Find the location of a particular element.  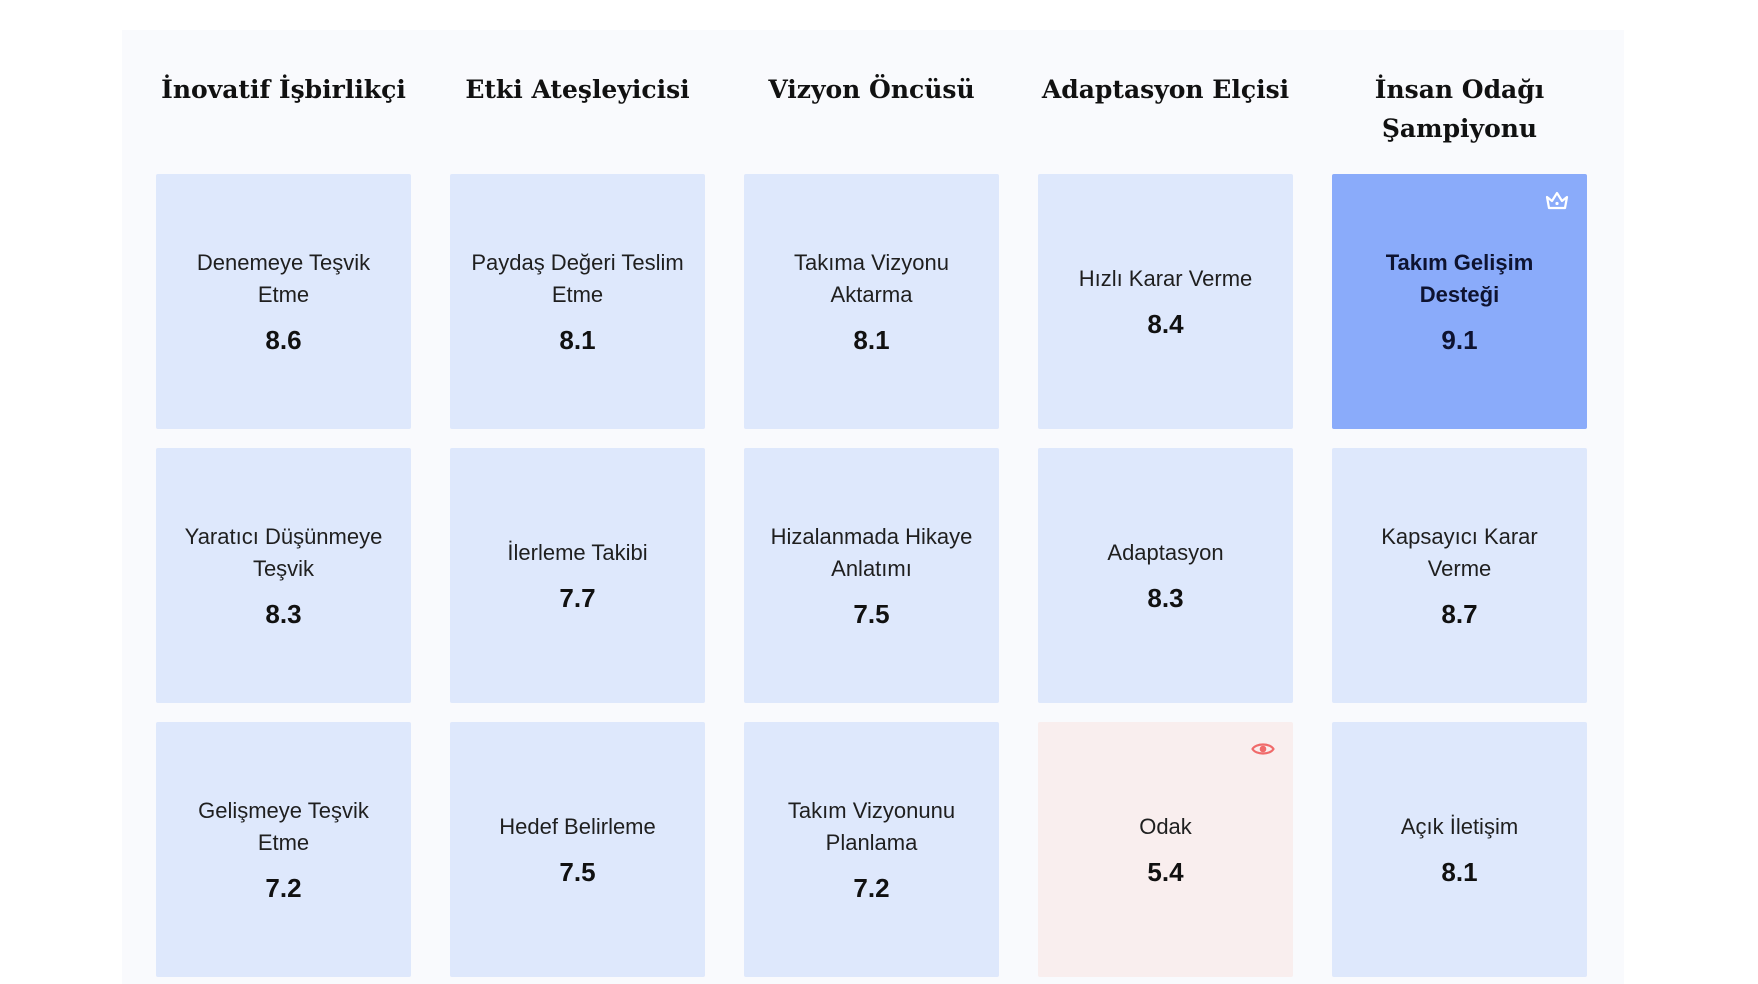

column-header-adaptation-ambassador: Adaptasyon Elçisi is located at coordinates (1165, 89).